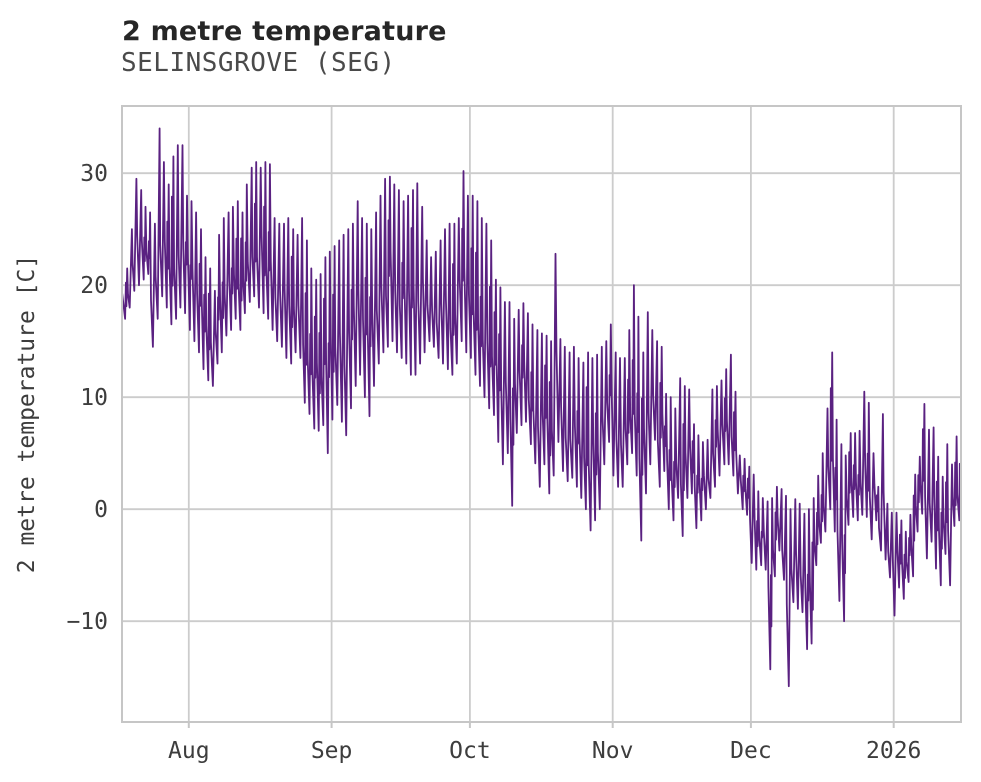  I want to click on x-axis-tick-label: 2026, so click(893, 751).